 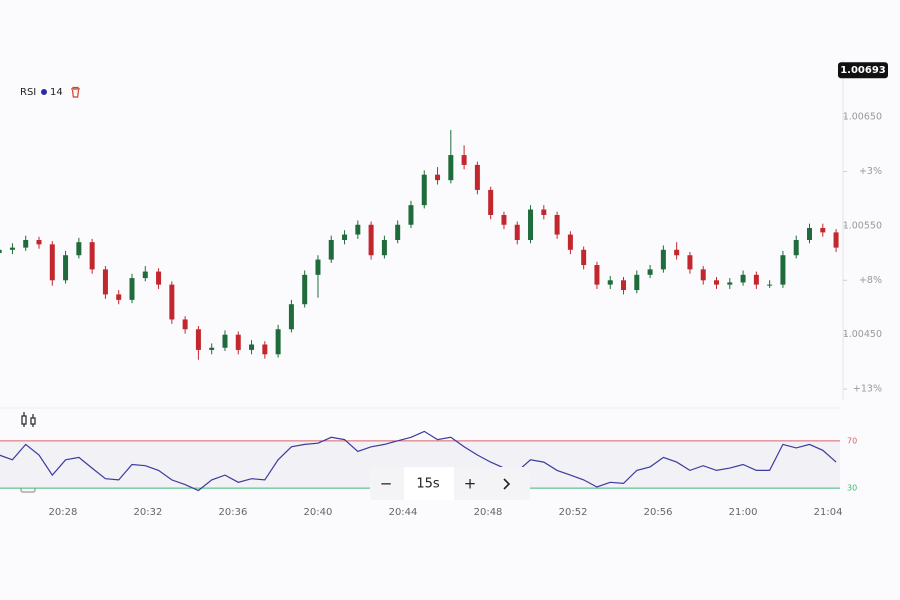 I want to click on x-tick-label: 21:00, so click(x=743, y=512).